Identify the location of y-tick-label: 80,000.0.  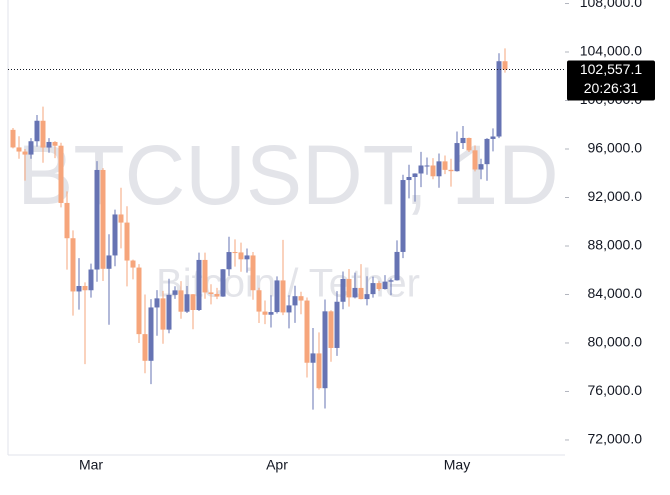
(615, 342).